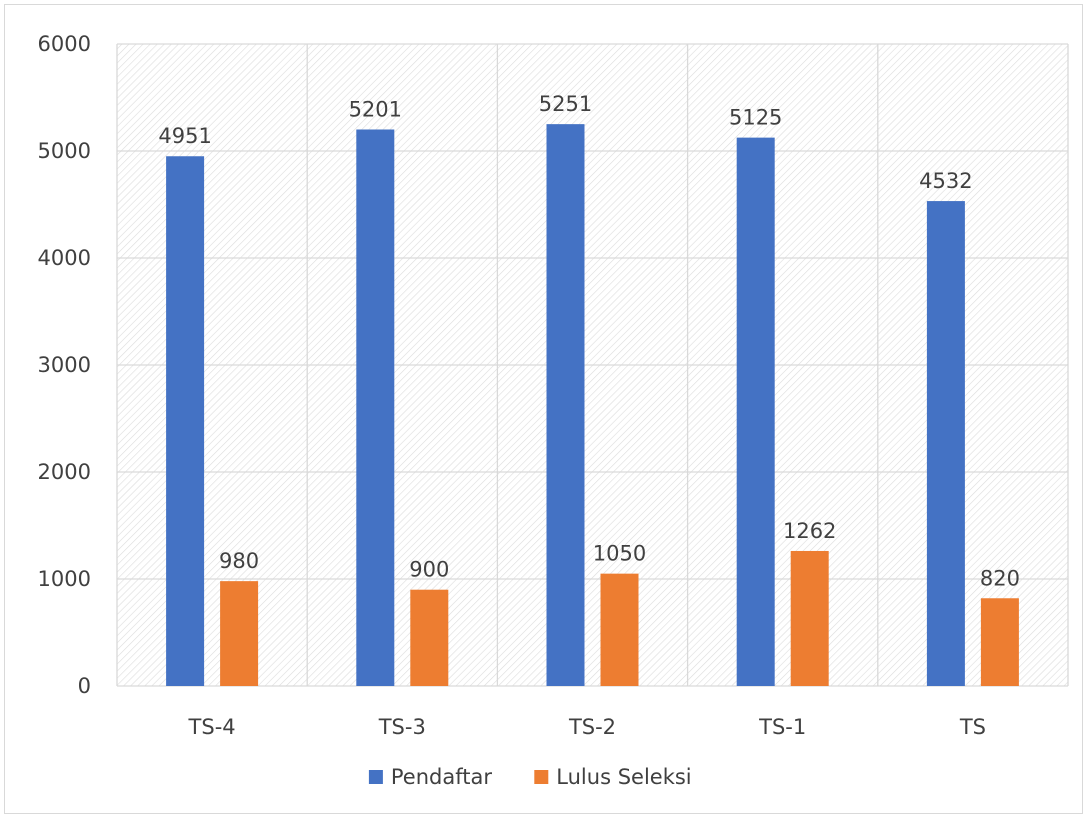  I want to click on data-label: 5251, so click(565, 104).